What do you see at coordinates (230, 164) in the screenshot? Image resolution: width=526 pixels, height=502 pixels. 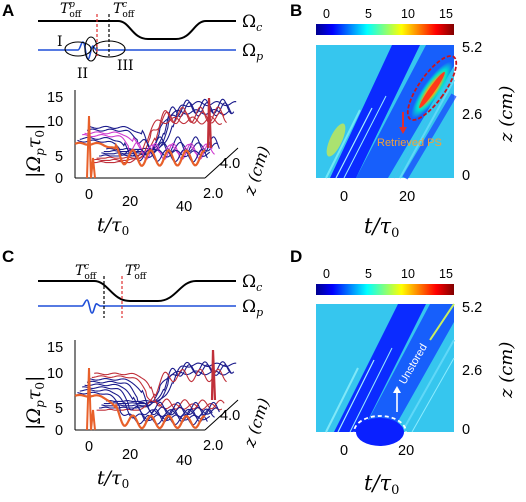 I see `z-tick-4-a: 4.0` at bounding box center [230, 164].